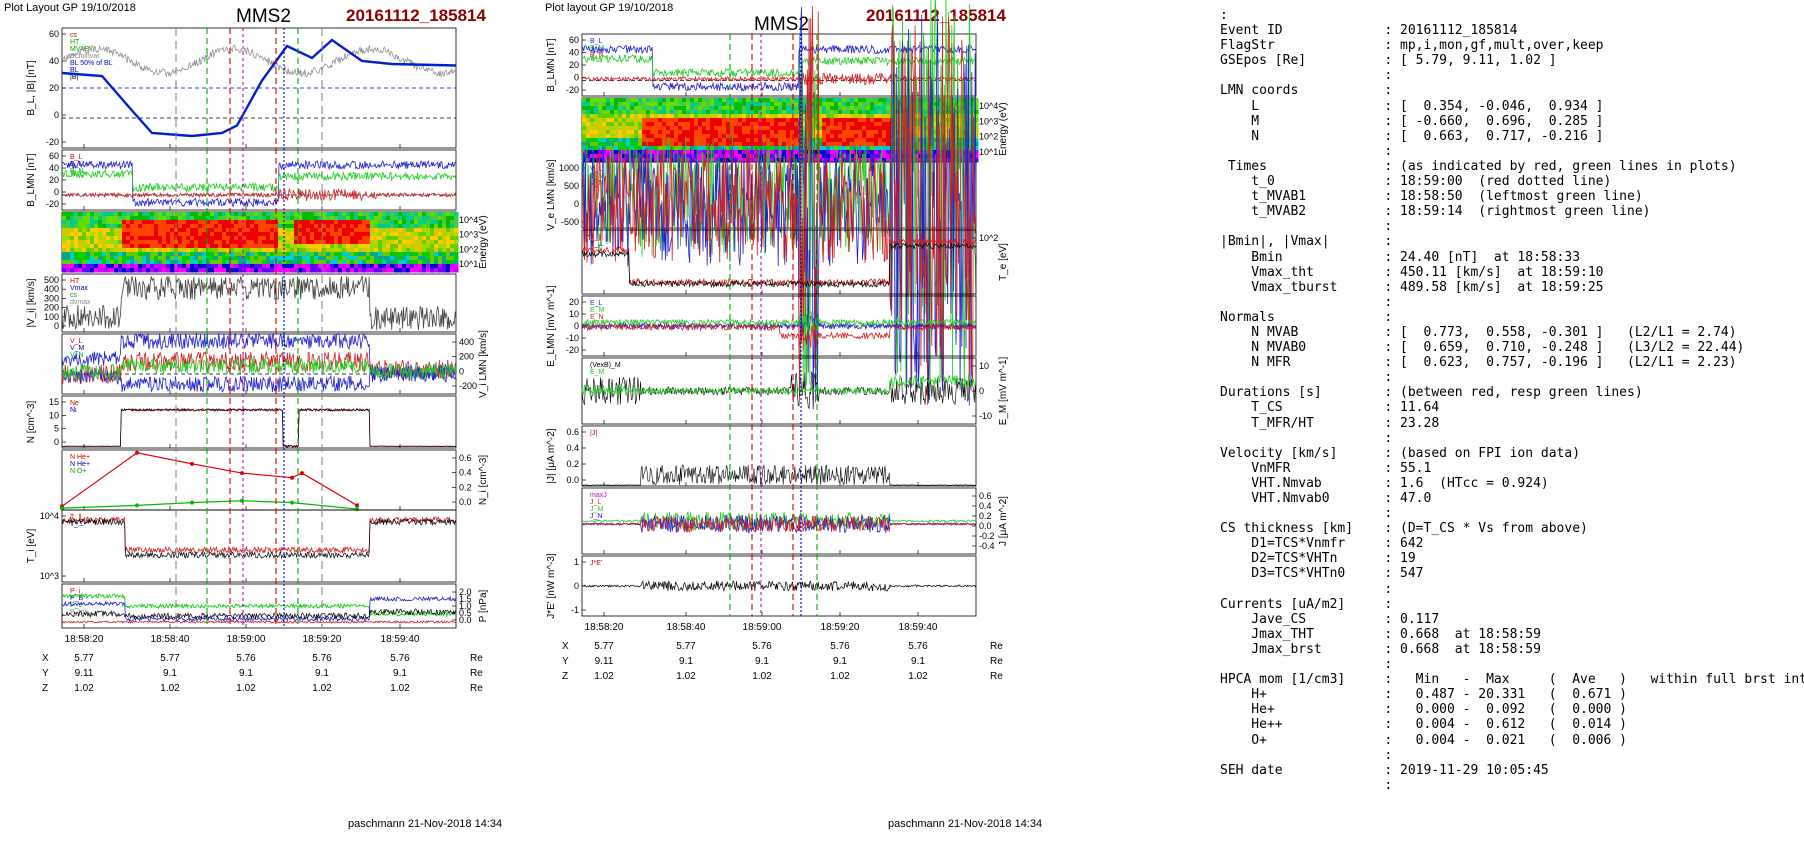  What do you see at coordinates (762, 646) in the screenshot?
I see `pos-value: 5.76` at bounding box center [762, 646].